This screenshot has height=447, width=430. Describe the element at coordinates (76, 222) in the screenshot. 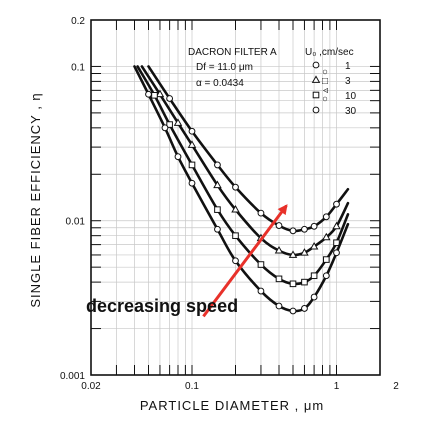

I see `y-tick-label: 0.01` at that location.